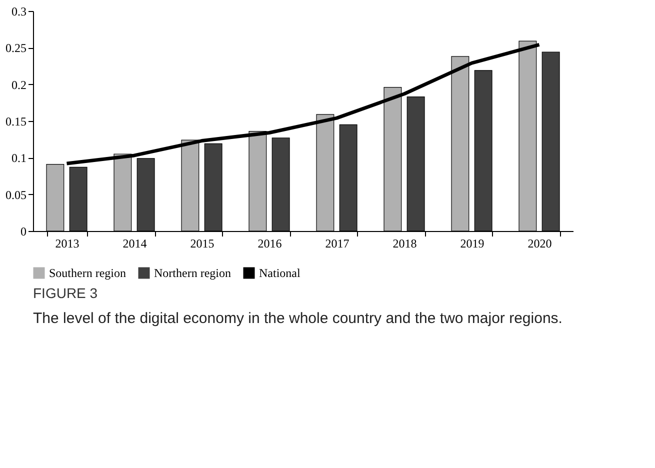  What do you see at coordinates (134, 243) in the screenshot?
I see `x-tick-label: 2014` at bounding box center [134, 243].